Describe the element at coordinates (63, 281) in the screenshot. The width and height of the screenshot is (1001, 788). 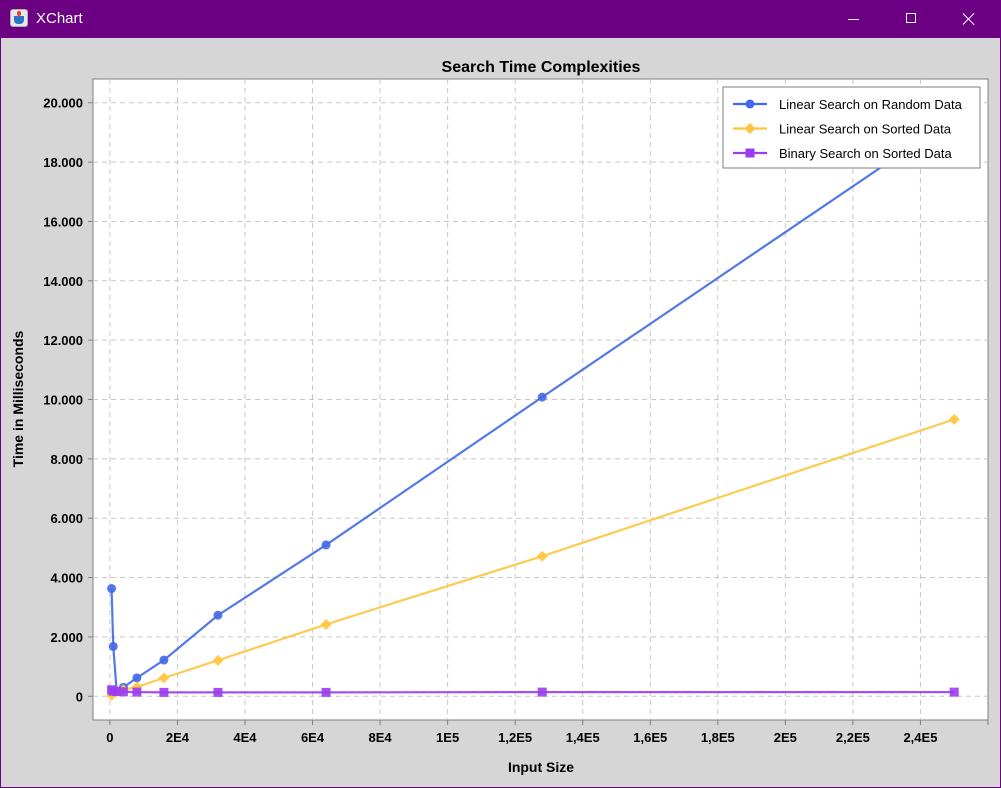
I see `y-tick-label: 14.000` at that location.